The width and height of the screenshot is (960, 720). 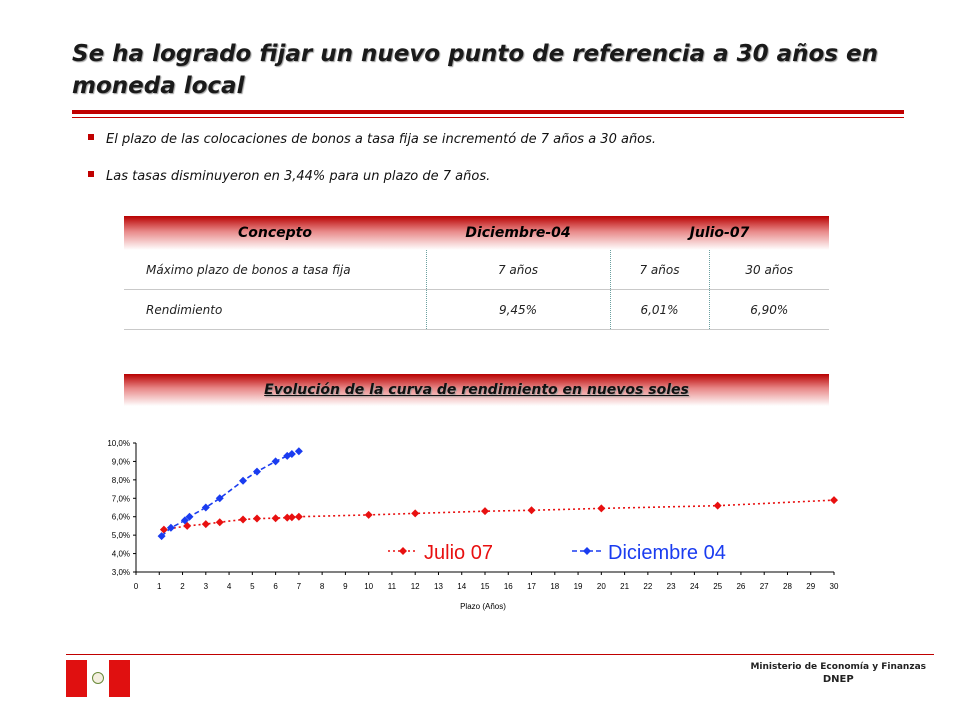 I want to click on cell-julio-7: 7 años, so click(x=660, y=270).